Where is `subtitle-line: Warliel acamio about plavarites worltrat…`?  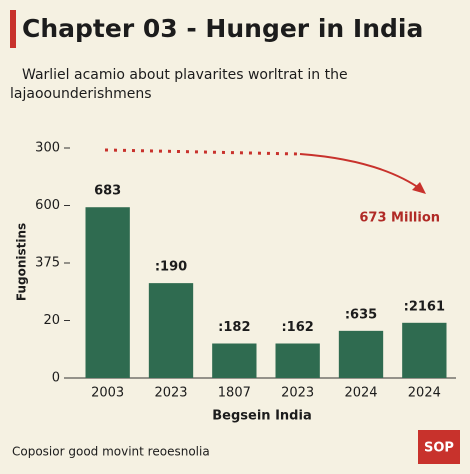
subtitle-line: Warliel acamio about plavarites worltrat… is located at coordinates (185, 75).